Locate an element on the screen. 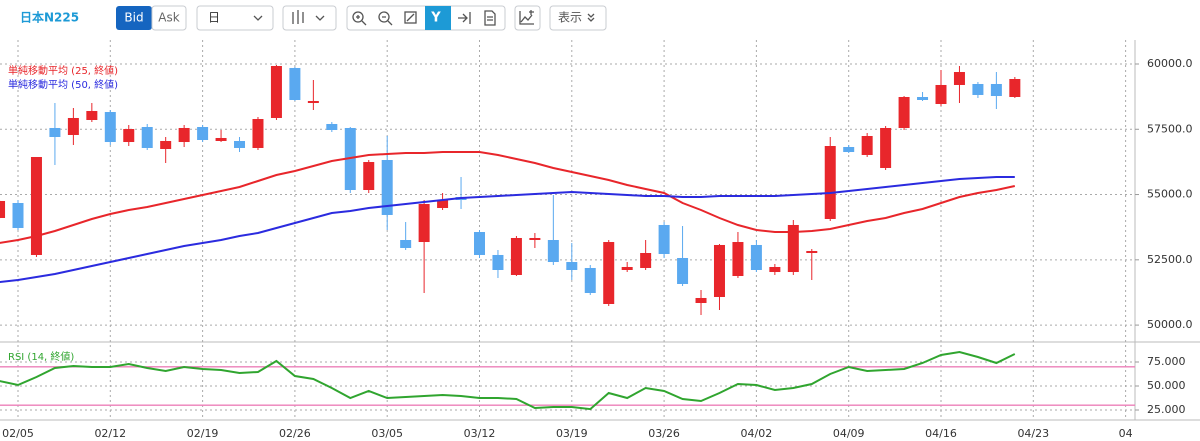  x-tick-label: 02/05 is located at coordinates (18, 433).